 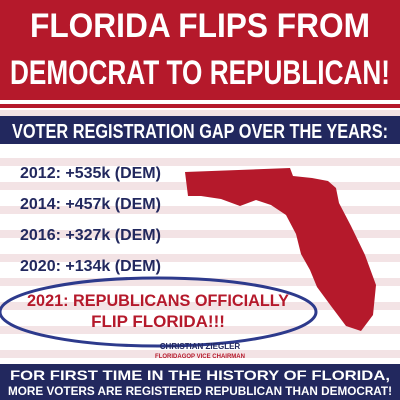 What do you see at coordinates (200, 73) in the screenshot?
I see `title-line: DEMOCRAT TO REPUBLICAN!` at bounding box center [200, 73].